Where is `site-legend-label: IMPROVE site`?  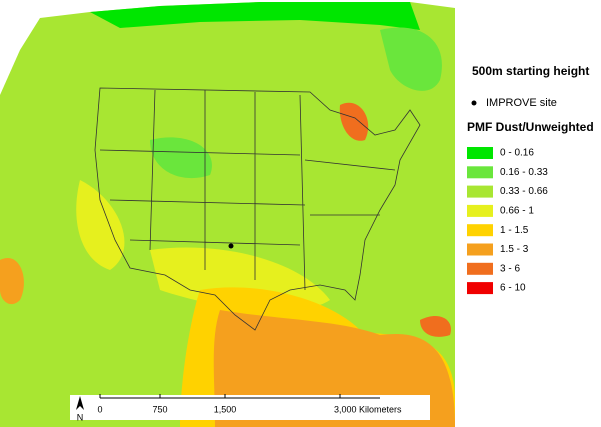
site-legend-label: IMPROVE site is located at coordinates (521, 103).